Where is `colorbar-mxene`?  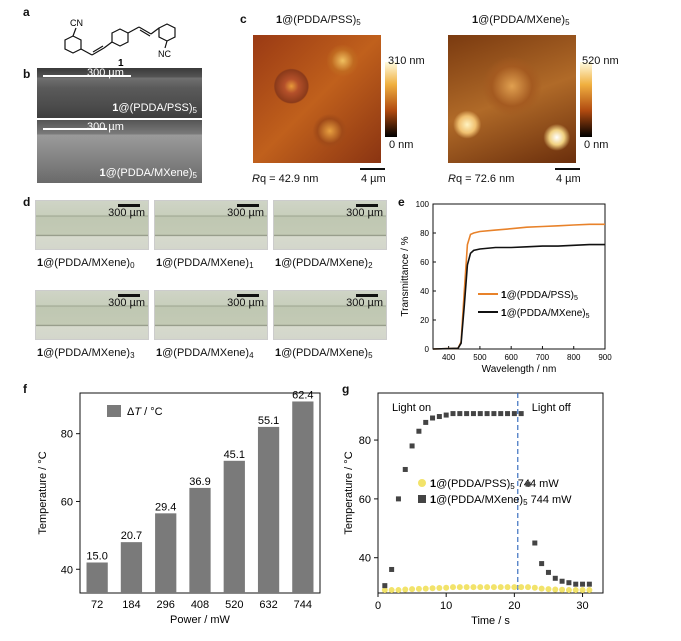 colorbar-mxene is located at coordinates (586, 99).